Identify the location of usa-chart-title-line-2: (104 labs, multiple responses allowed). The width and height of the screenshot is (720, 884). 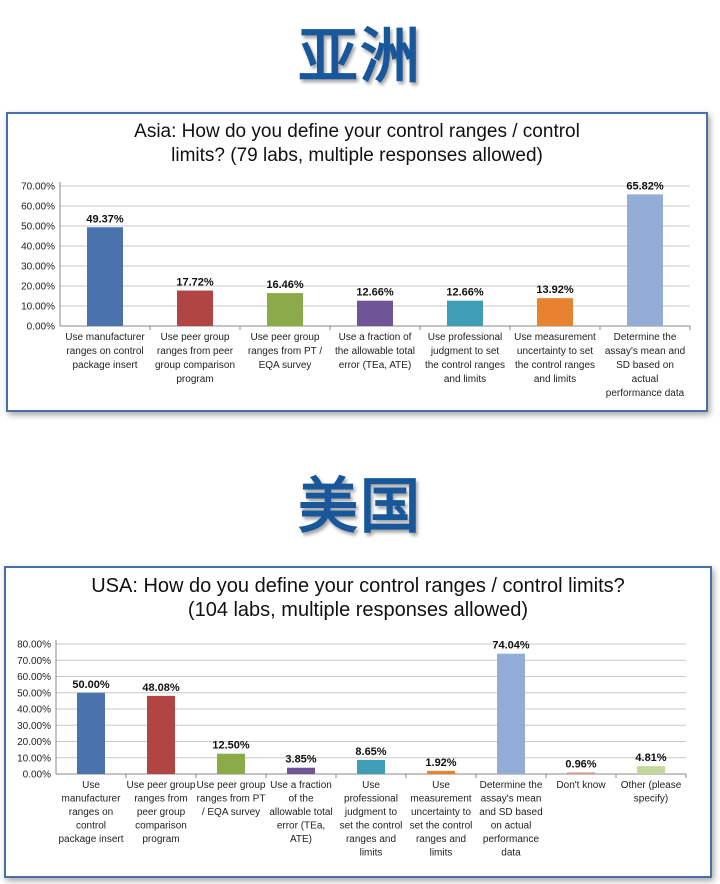
(358, 610).